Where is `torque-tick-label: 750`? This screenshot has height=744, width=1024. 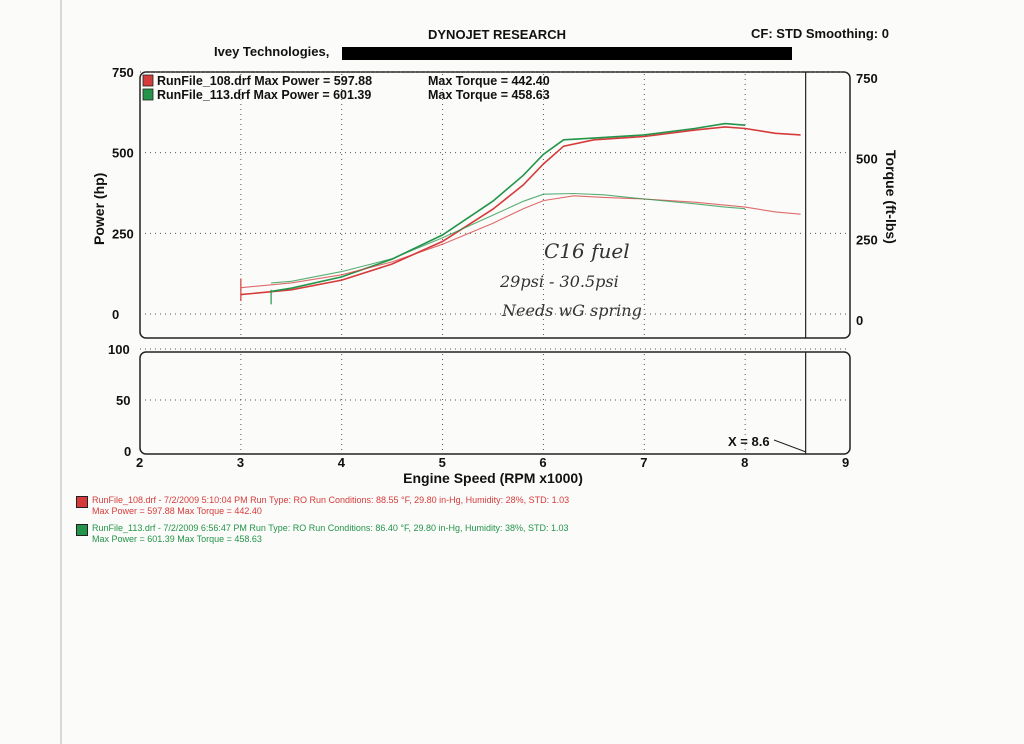 torque-tick-label: 750 is located at coordinates (867, 78).